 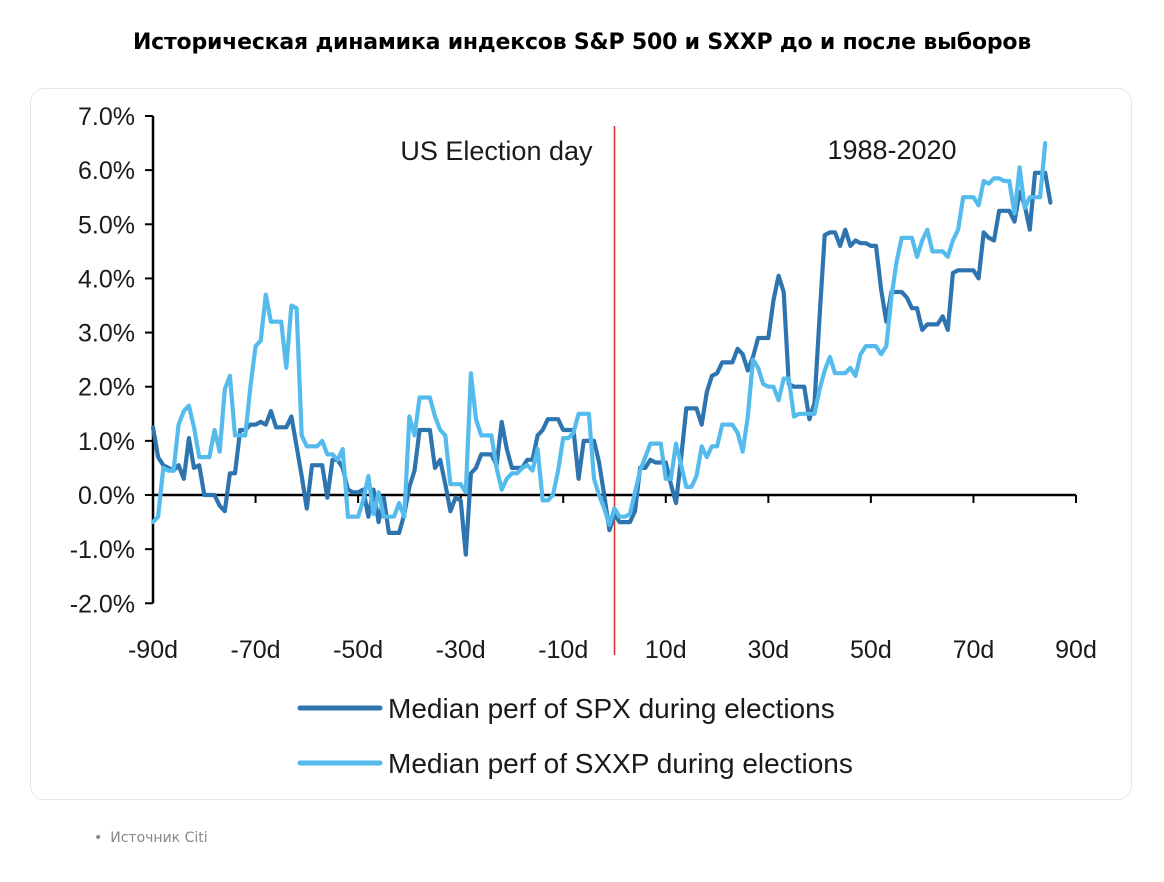 I want to click on y-tick-label: 0.0%, so click(x=106, y=496).